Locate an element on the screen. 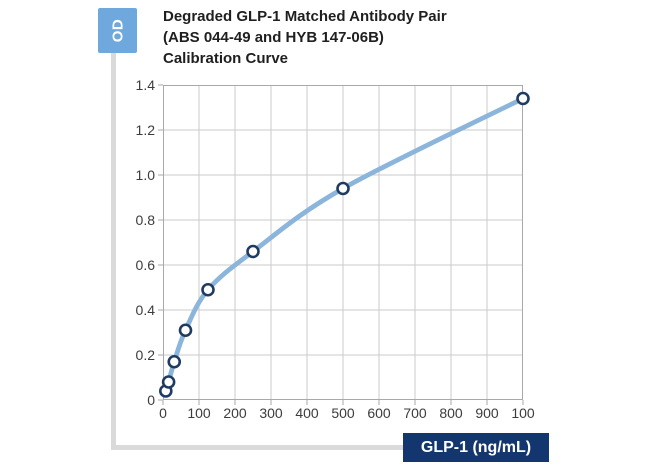 The image size is (650, 465). x-axis-badge: GLP-1 (ng/mL) is located at coordinates (476, 447).